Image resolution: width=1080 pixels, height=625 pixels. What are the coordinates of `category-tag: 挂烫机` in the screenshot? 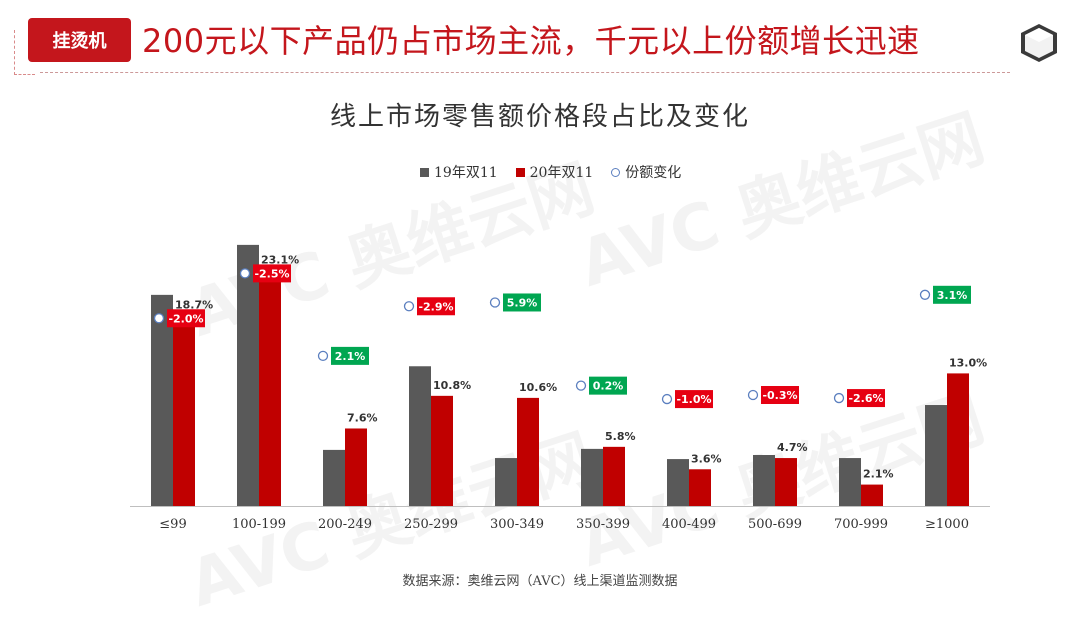 It's located at (79, 40).